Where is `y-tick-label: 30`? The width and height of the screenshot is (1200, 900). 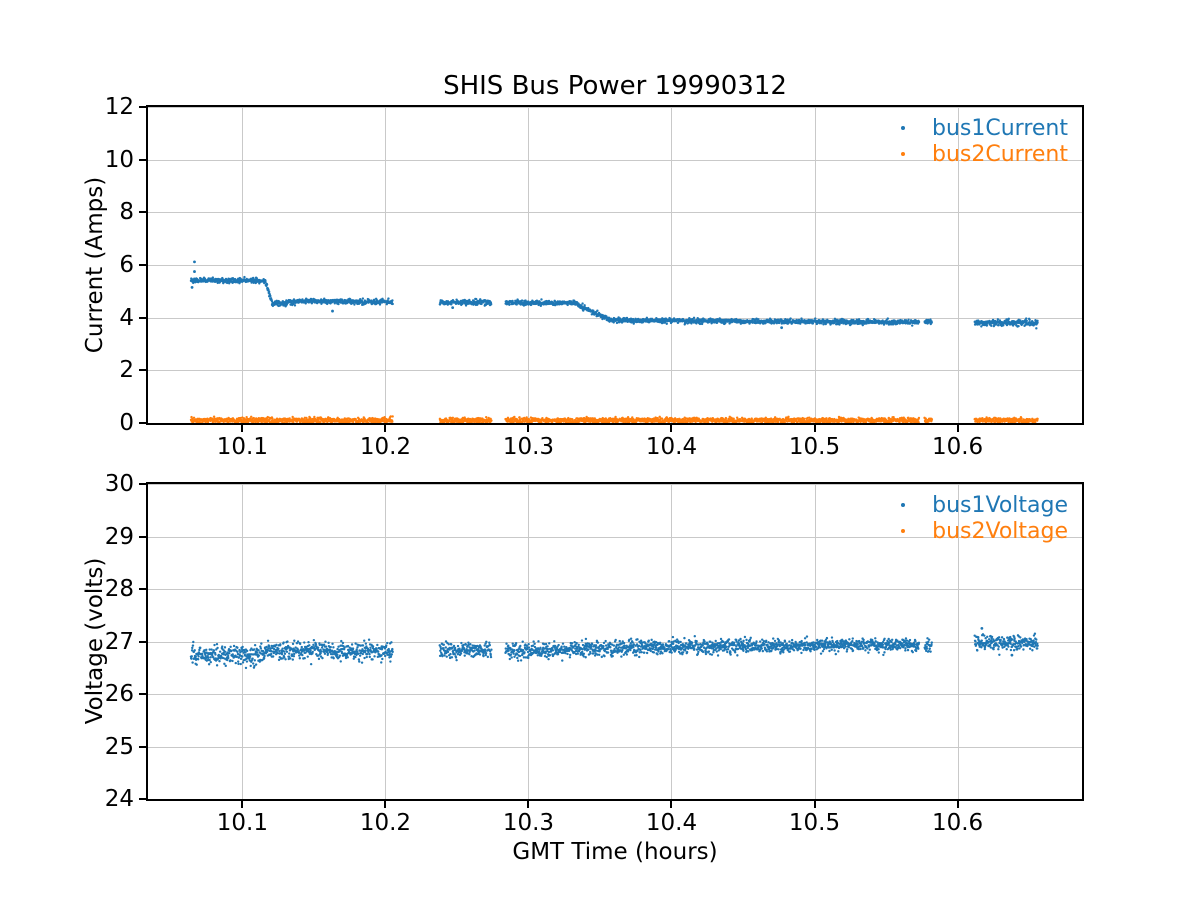
y-tick-label: 30 is located at coordinates (119, 484).